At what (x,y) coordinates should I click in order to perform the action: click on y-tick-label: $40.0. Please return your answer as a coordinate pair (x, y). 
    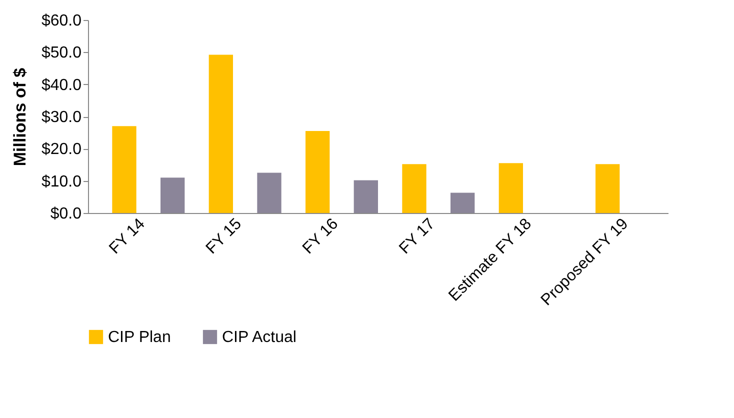
    Looking at the image, I should click on (61, 85).